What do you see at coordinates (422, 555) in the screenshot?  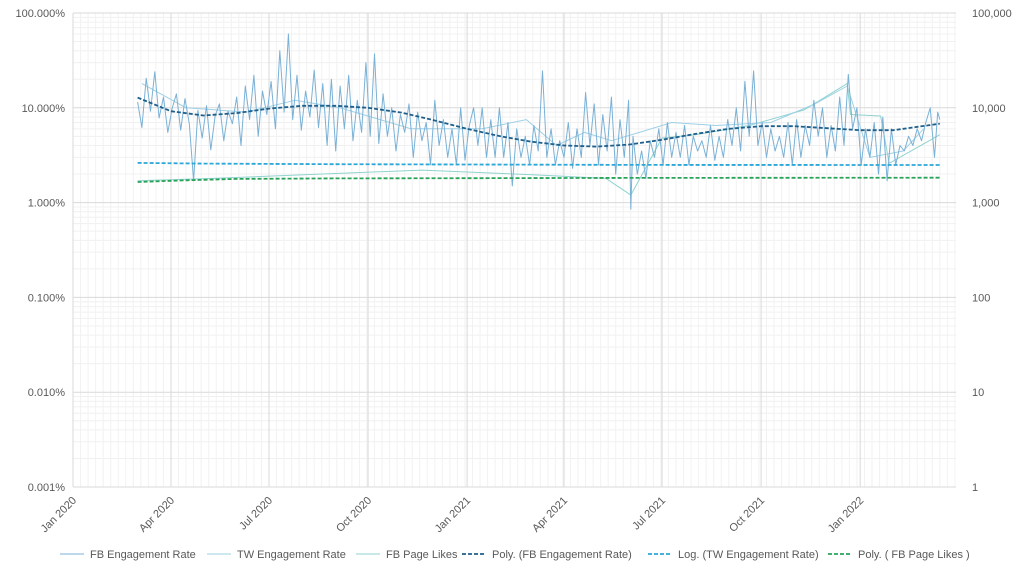 I see `legend-label-fb-page-likes: FB Page Likes` at bounding box center [422, 555].